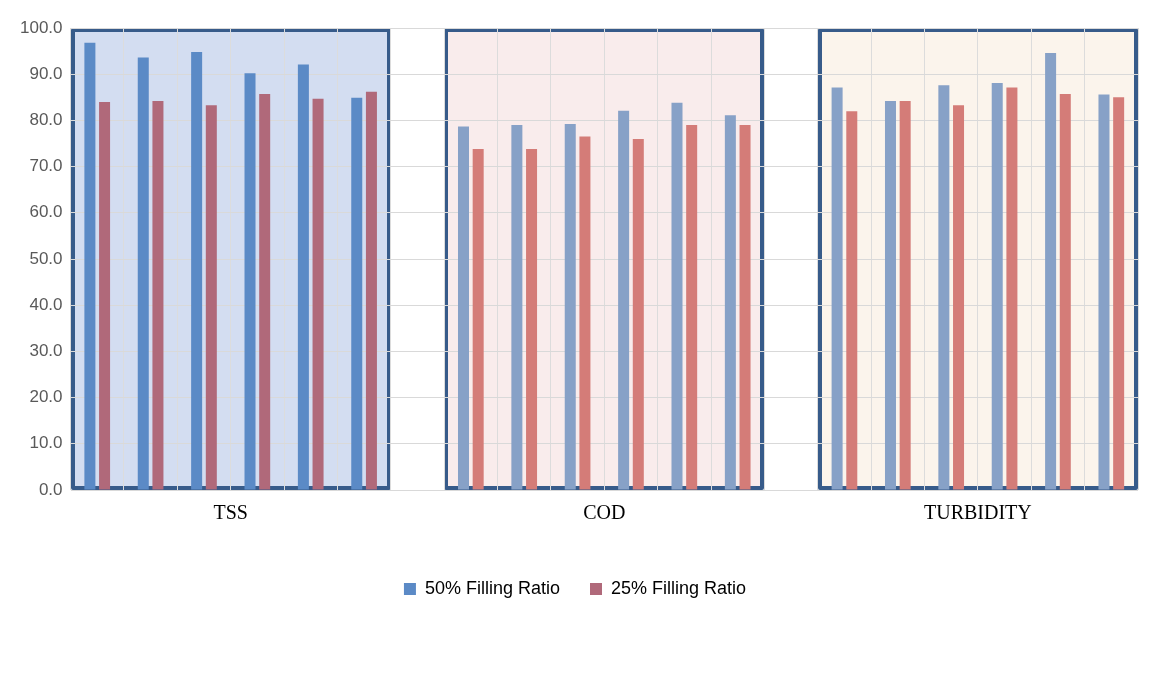 The height and width of the screenshot is (691, 1166). What do you see at coordinates (46, 212) in the screenshot?
I see `y-tick-label: 60.0` at bounding box center [46, 212].